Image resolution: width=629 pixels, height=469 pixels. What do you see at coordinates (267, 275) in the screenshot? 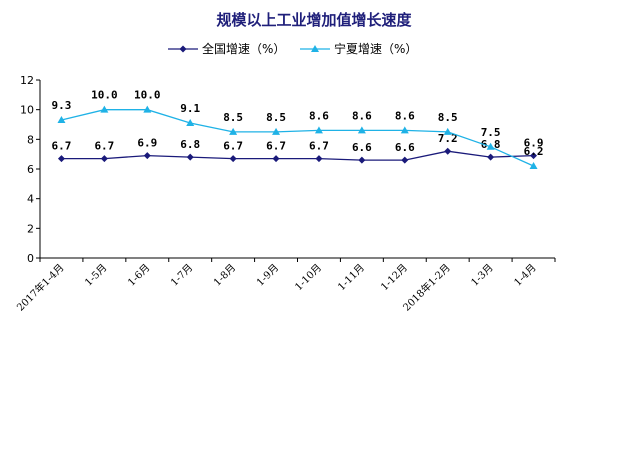
I see `x-tick-label: 1-9月` at bounding box center [267, 275].